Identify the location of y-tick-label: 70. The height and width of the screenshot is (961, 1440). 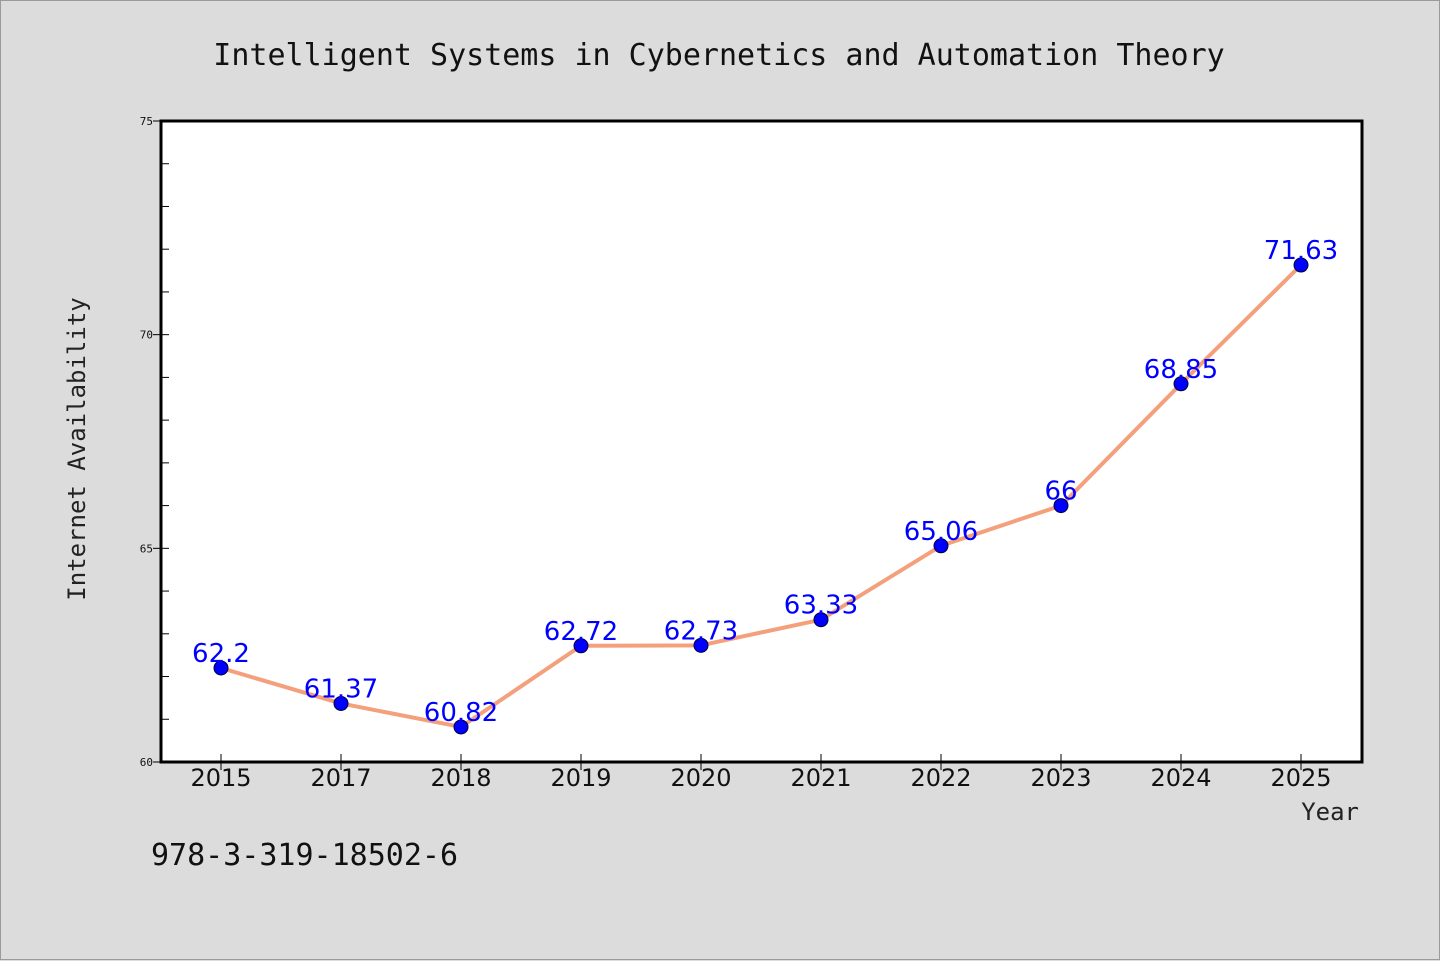
(146, 335).